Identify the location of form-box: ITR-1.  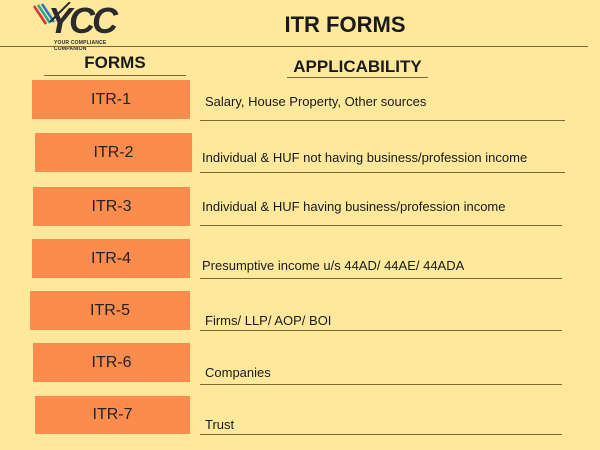
(111, 99).